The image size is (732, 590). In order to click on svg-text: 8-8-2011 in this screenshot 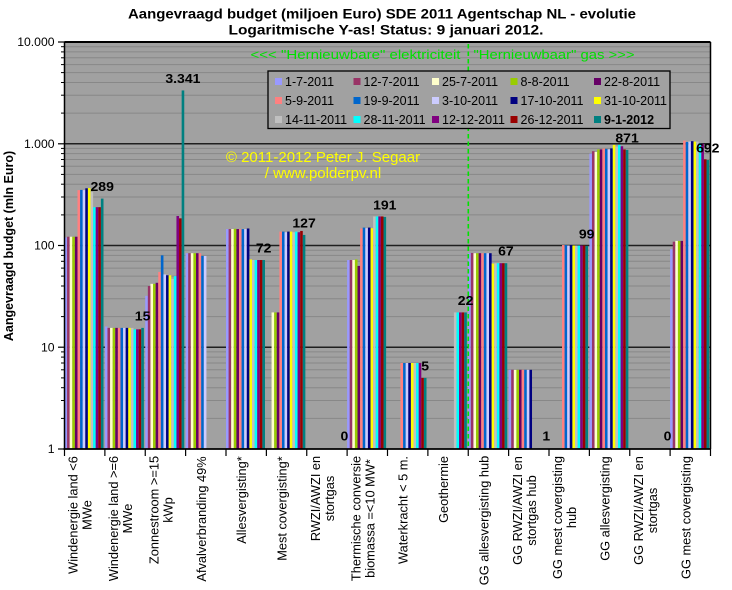, I will do `click(545, 82)`.